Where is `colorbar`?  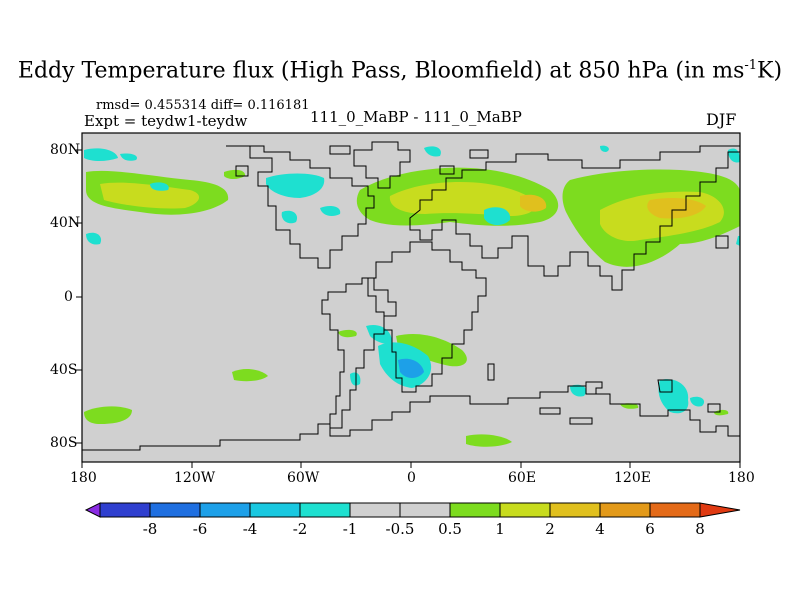
colorbar is located at coordinates (412, 510).